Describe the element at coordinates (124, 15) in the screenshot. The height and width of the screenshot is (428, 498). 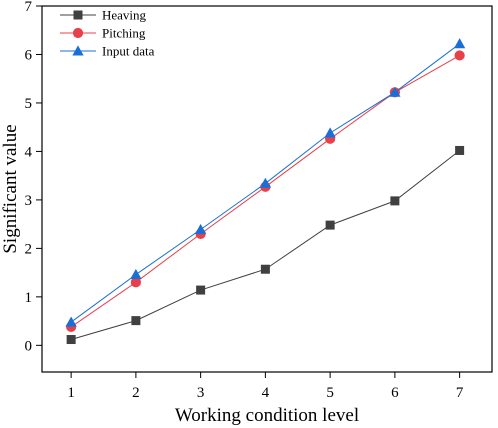
I see `legend-label: Heaving` at that location.